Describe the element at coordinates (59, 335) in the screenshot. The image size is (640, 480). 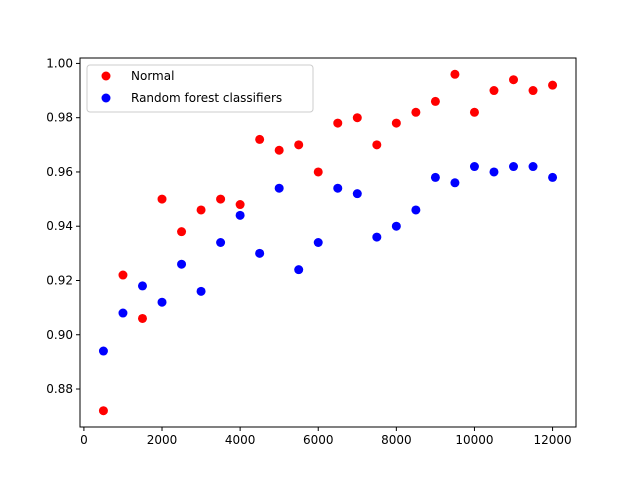
I see `y-tick-label: 0.90` at that location.